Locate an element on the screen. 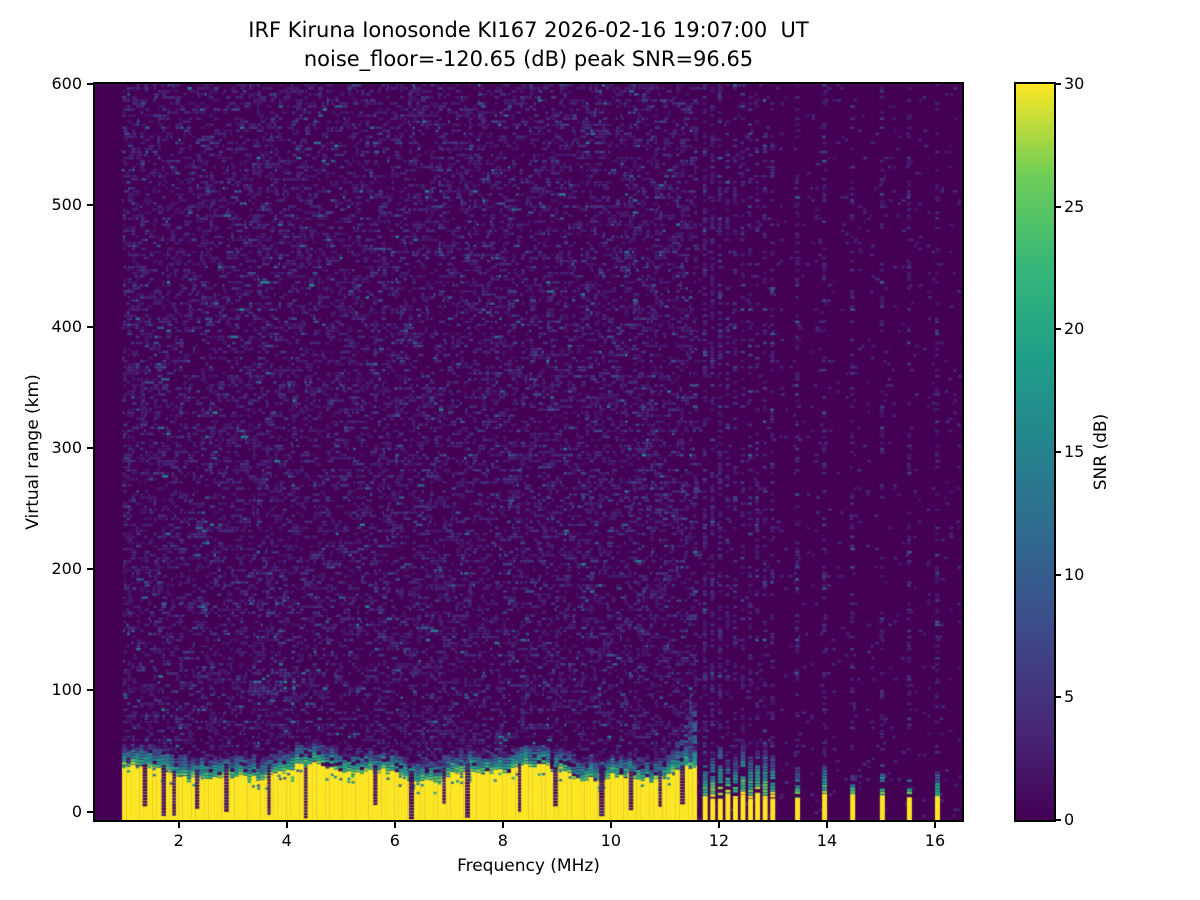 The width and height of the screenshot is (1200, 900). x-tick-label: 4 is located at coordinates (286, 840).